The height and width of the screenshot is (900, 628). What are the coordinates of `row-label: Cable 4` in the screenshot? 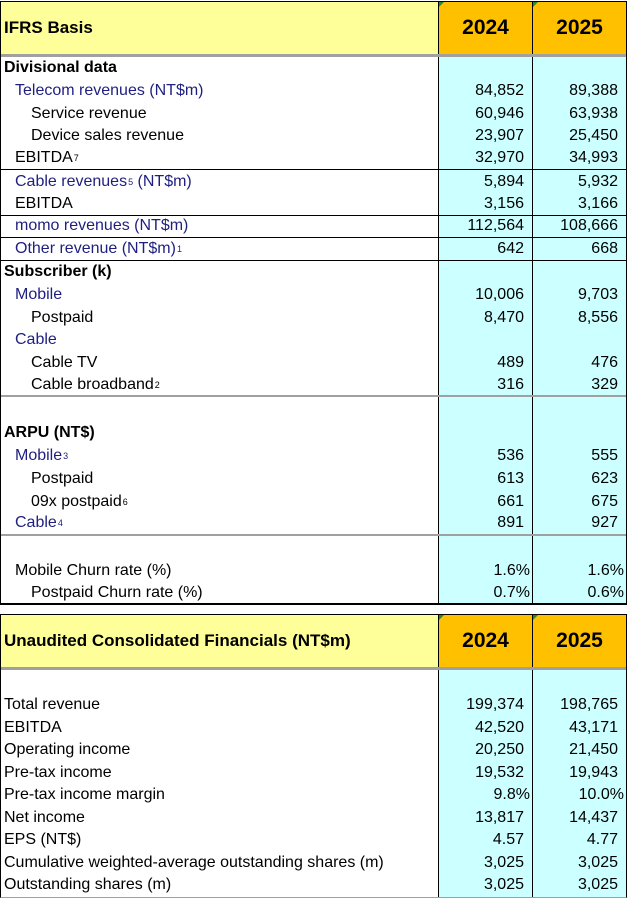 It's located at (220, 523).